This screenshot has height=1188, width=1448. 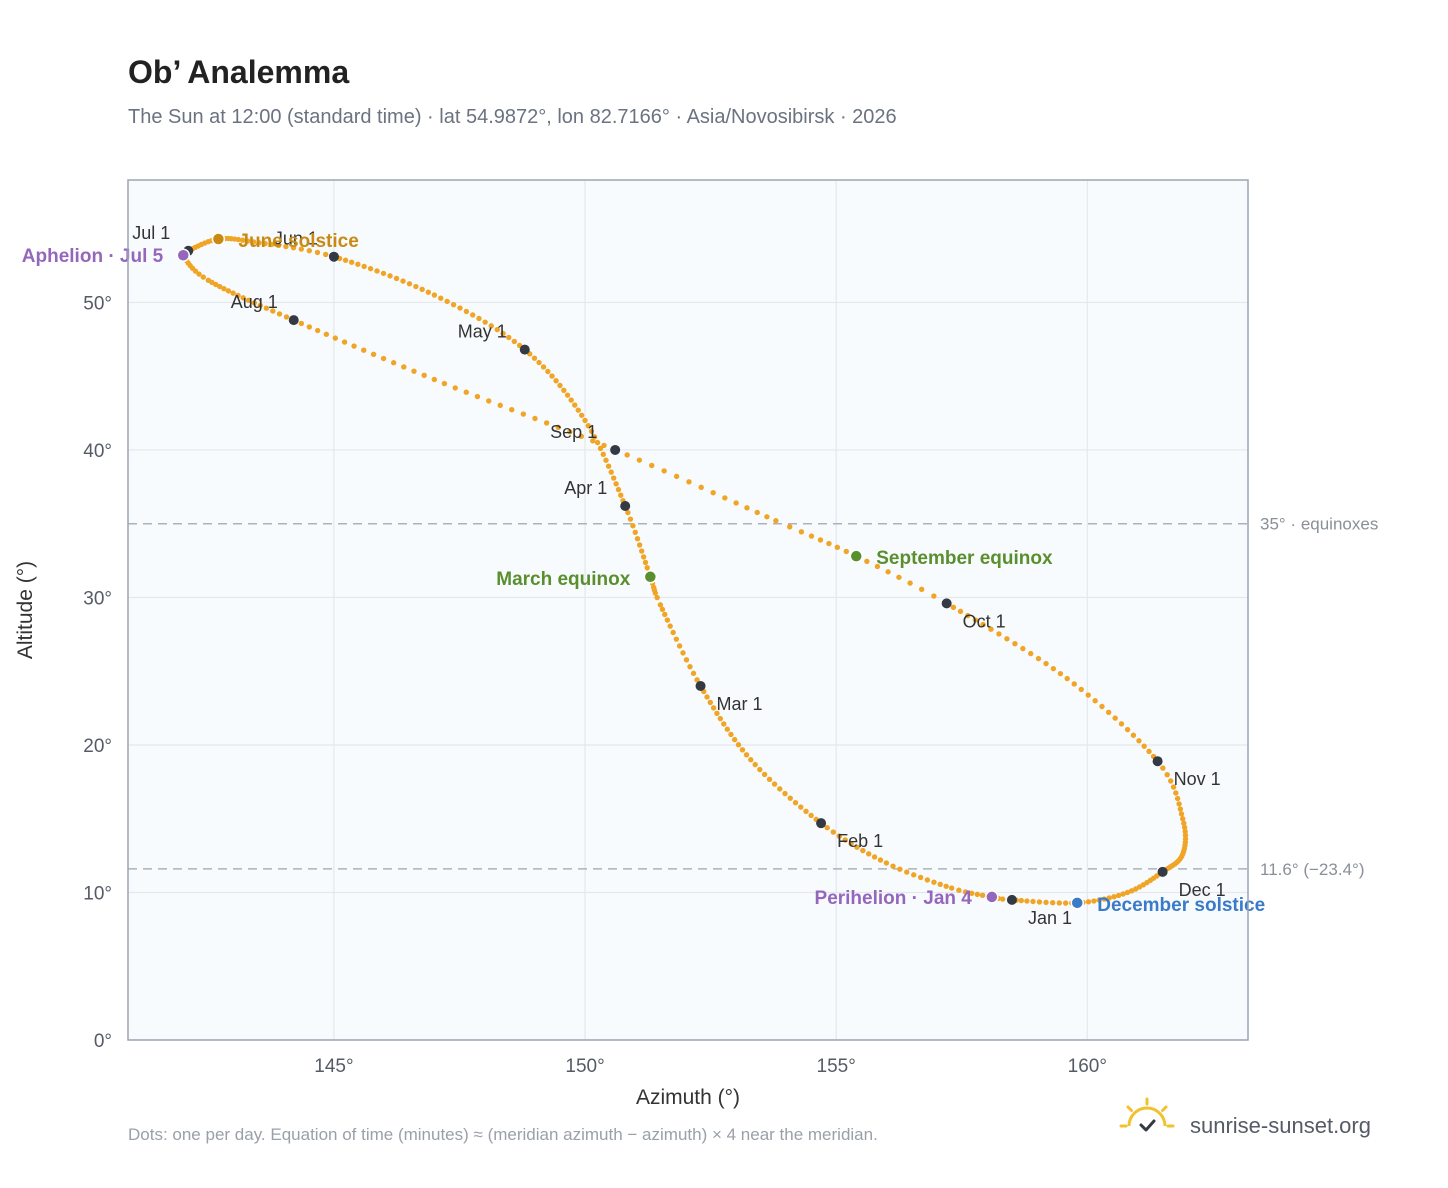 What do you see at coordinates (183, 255) in the screenshot?
I see `event-marker` at bounding box center [183, 255].